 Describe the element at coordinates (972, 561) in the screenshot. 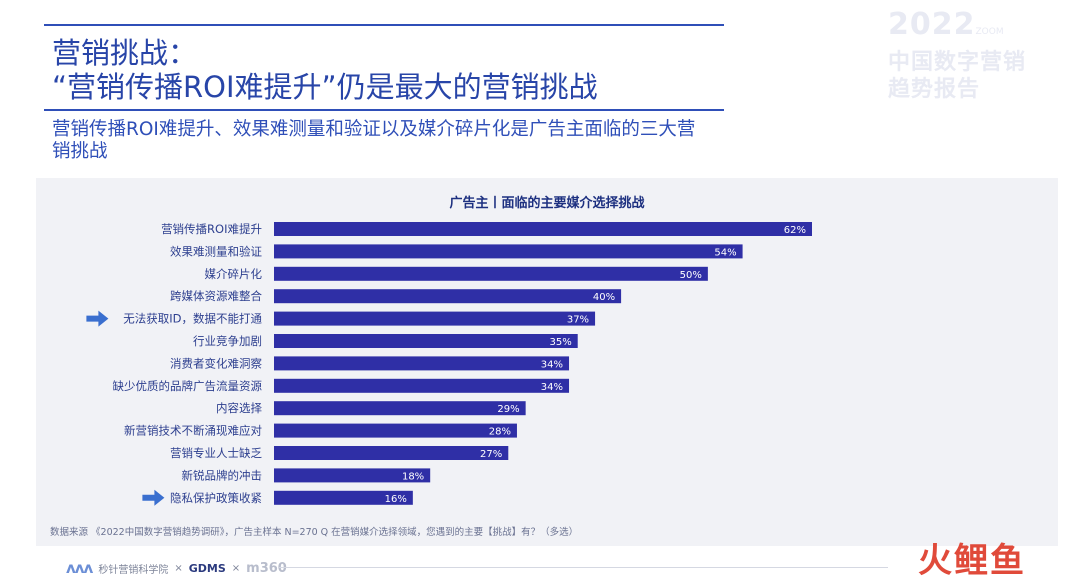

I see `watermark: 火鲤鱼` at that location.